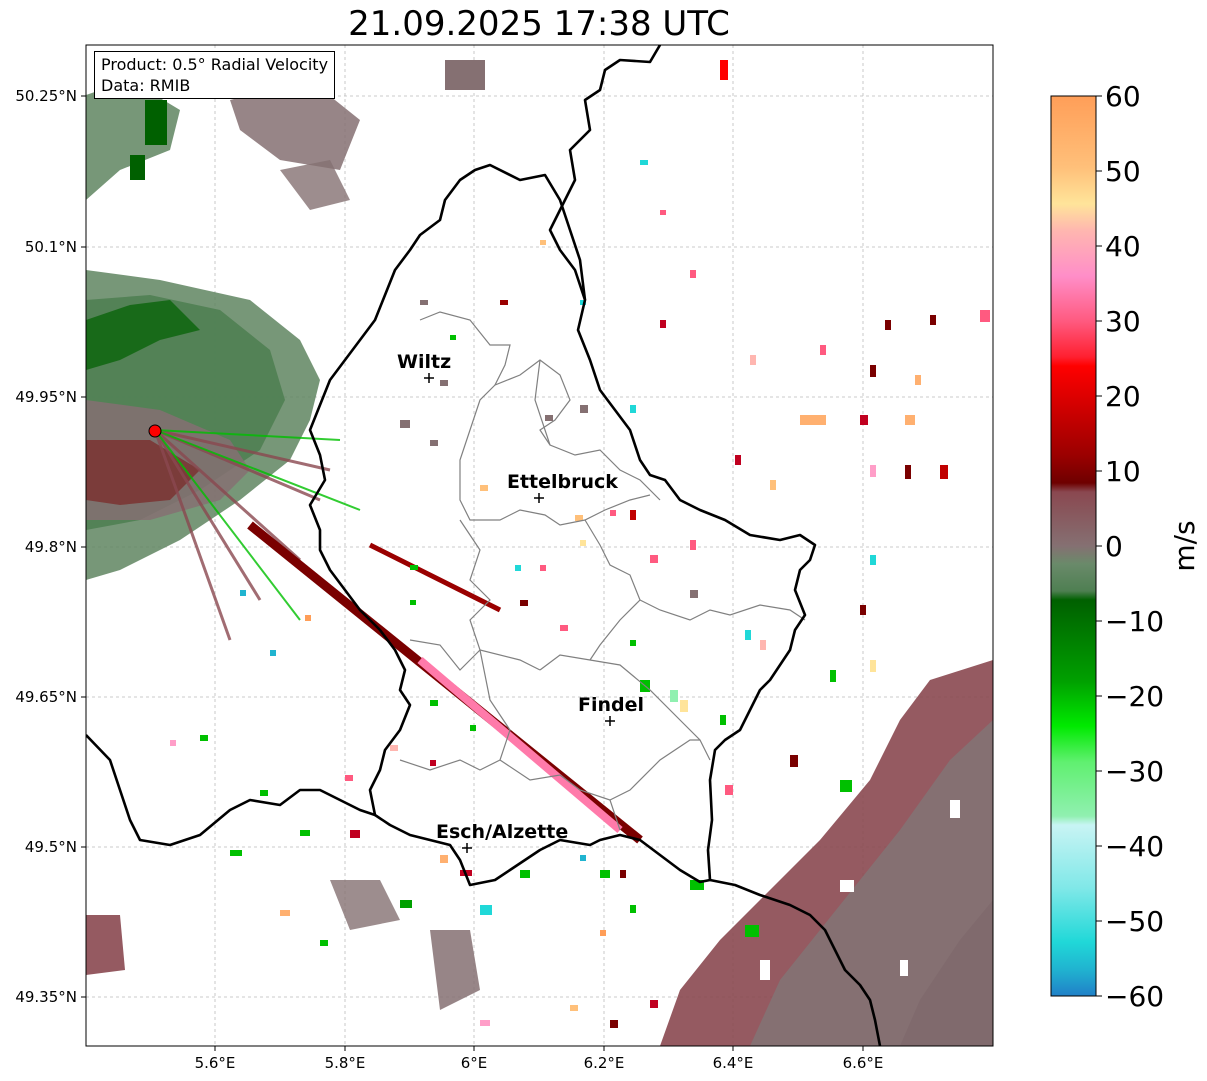 Image resolution: width=1207 pixels, height=1081 pixels. What do you see at coordinates (51, 247) in the screenshot?
I see `lat-tick-label: 50.1°N` at bounding box center [51, 247].